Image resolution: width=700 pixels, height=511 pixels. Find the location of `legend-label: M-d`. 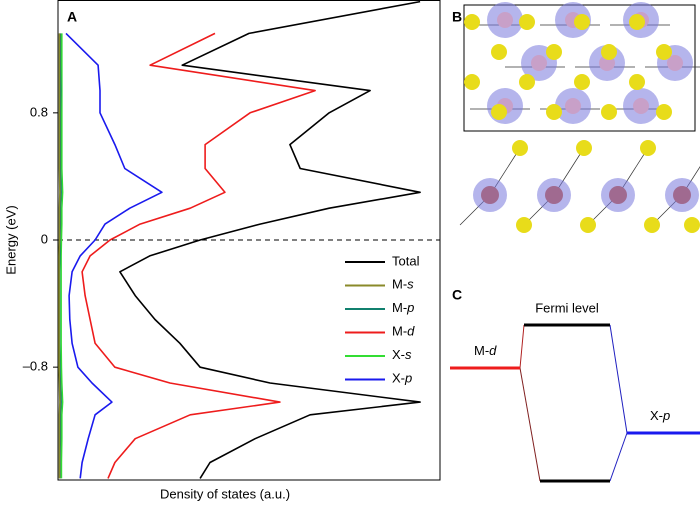

legend-label: M-d is located at coordinates (403, 331).